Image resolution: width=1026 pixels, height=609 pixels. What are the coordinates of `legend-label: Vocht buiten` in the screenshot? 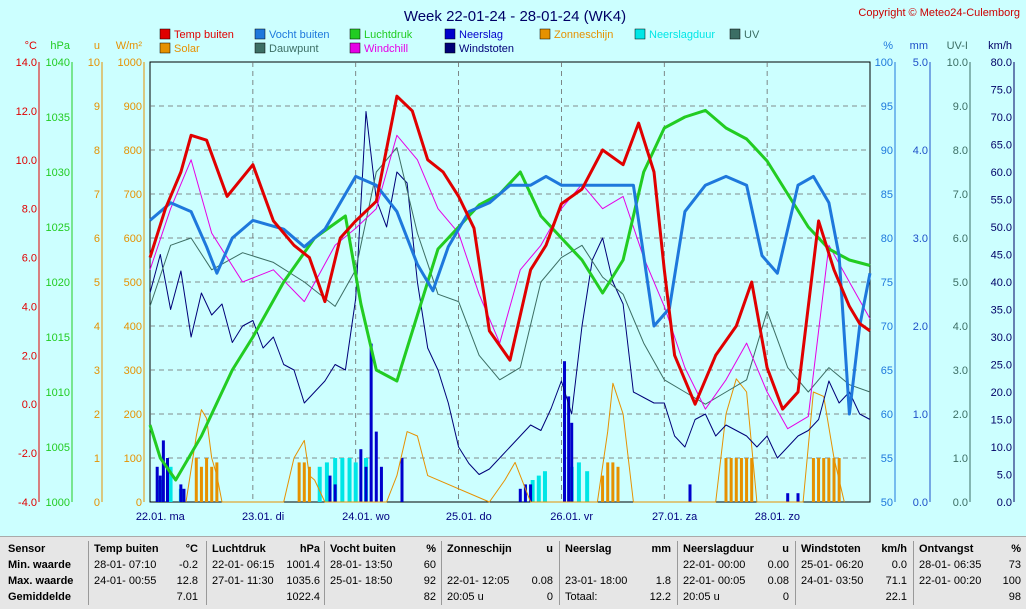 It's located at (299, 35).